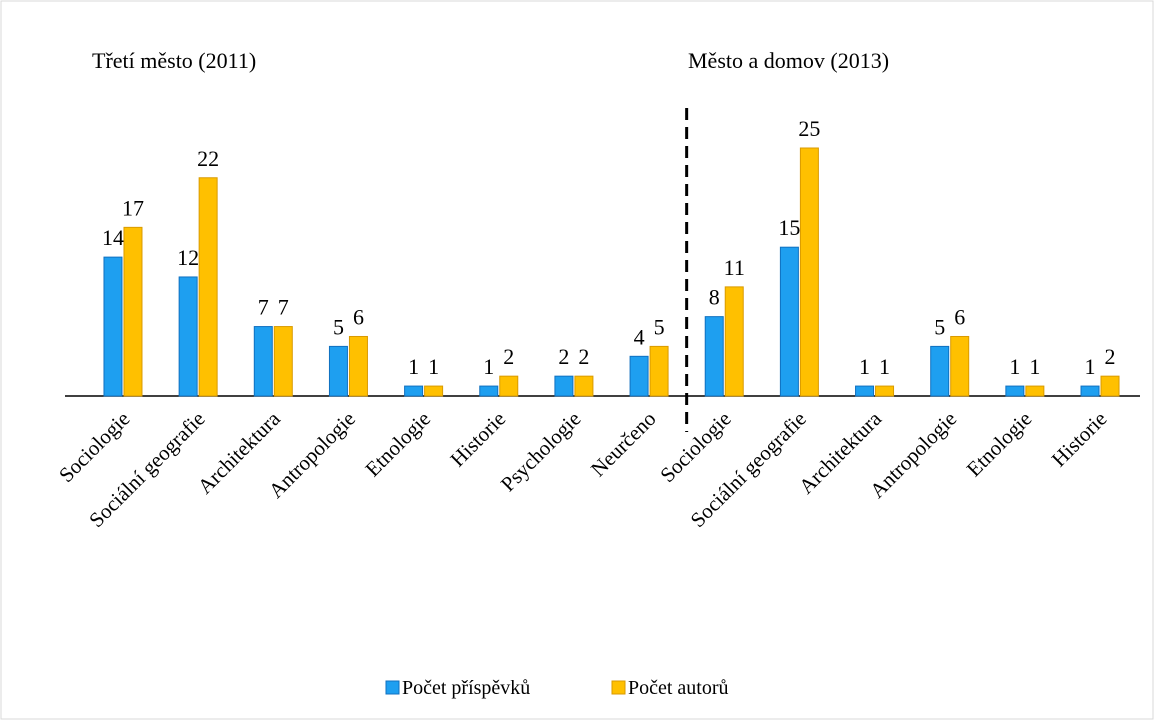  What do you see at coordinates (789, 227) in the screenshot?
I see `data-label: 15` at bounding box center [789, 227].